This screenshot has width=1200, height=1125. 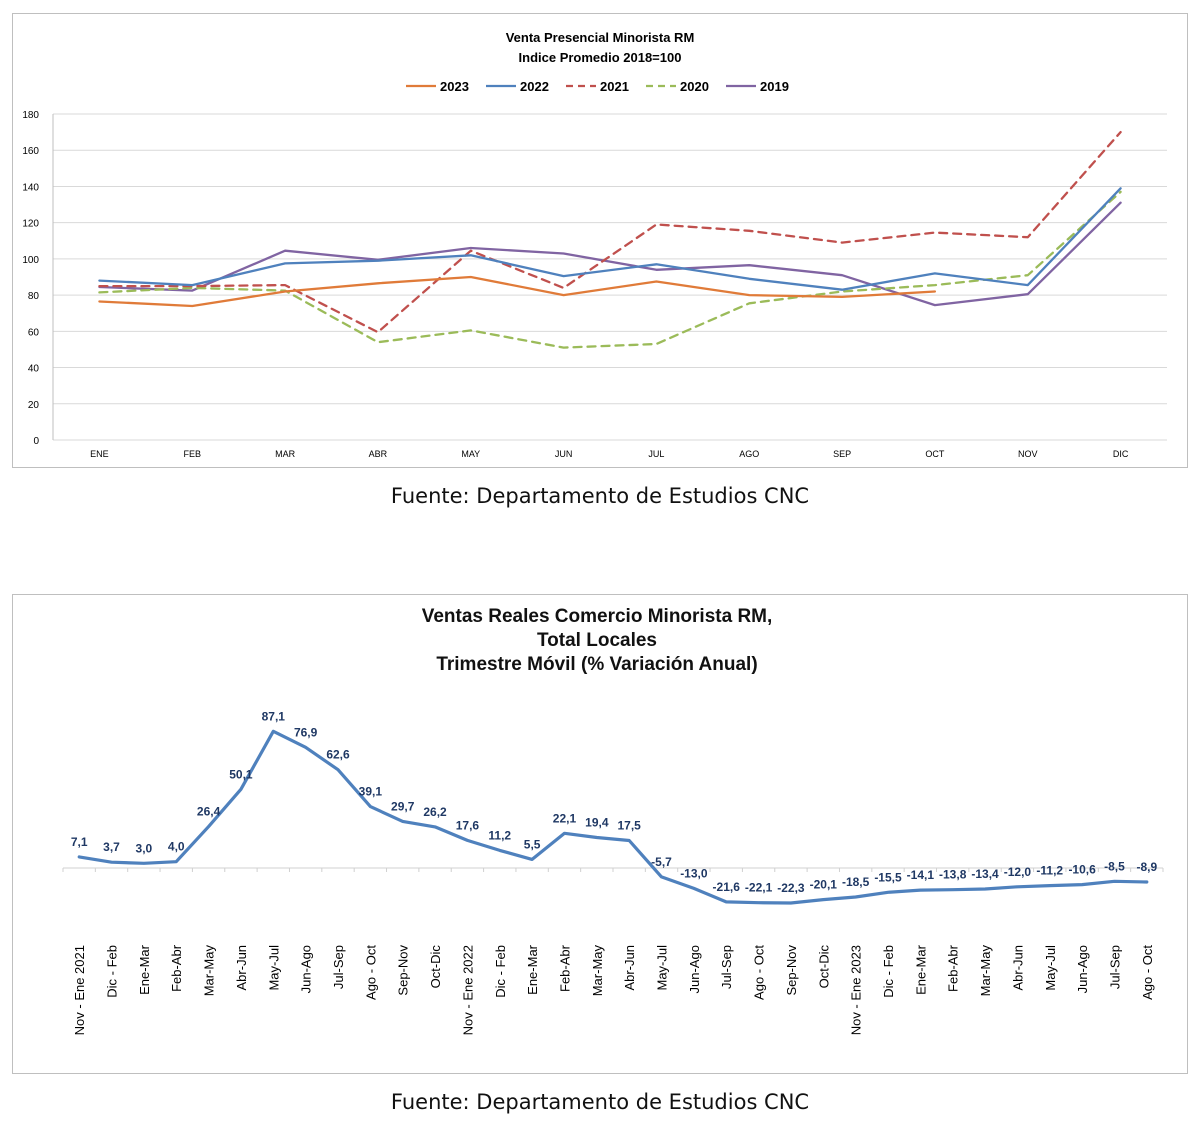 What do you see at coordinates (79, 990) in the screenshot?
I see `x-tick-label: Nov - Ene 2021` at bounding box center [79, 990].